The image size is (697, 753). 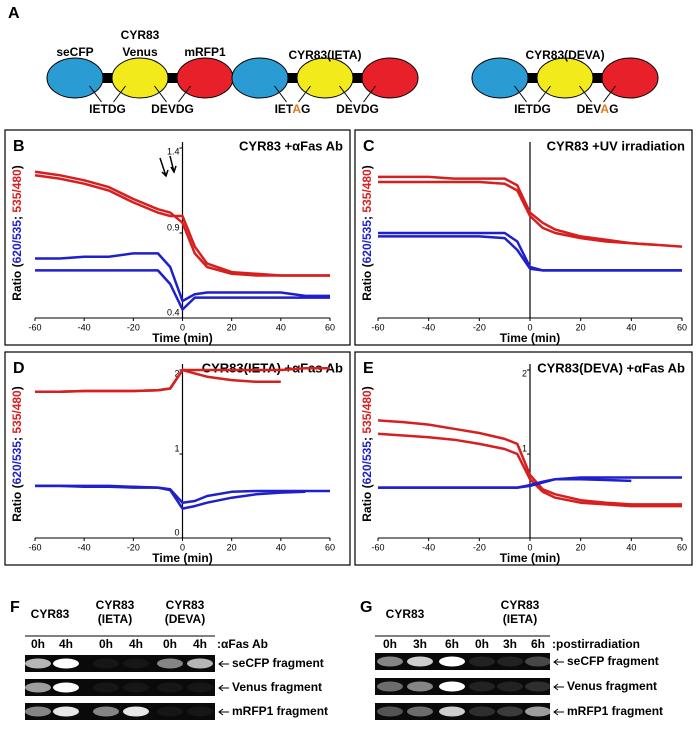 What do you see at coordinates (589, 109) in the screenshot?
I see `site-part: DEV` at bounding box center [589, 109].